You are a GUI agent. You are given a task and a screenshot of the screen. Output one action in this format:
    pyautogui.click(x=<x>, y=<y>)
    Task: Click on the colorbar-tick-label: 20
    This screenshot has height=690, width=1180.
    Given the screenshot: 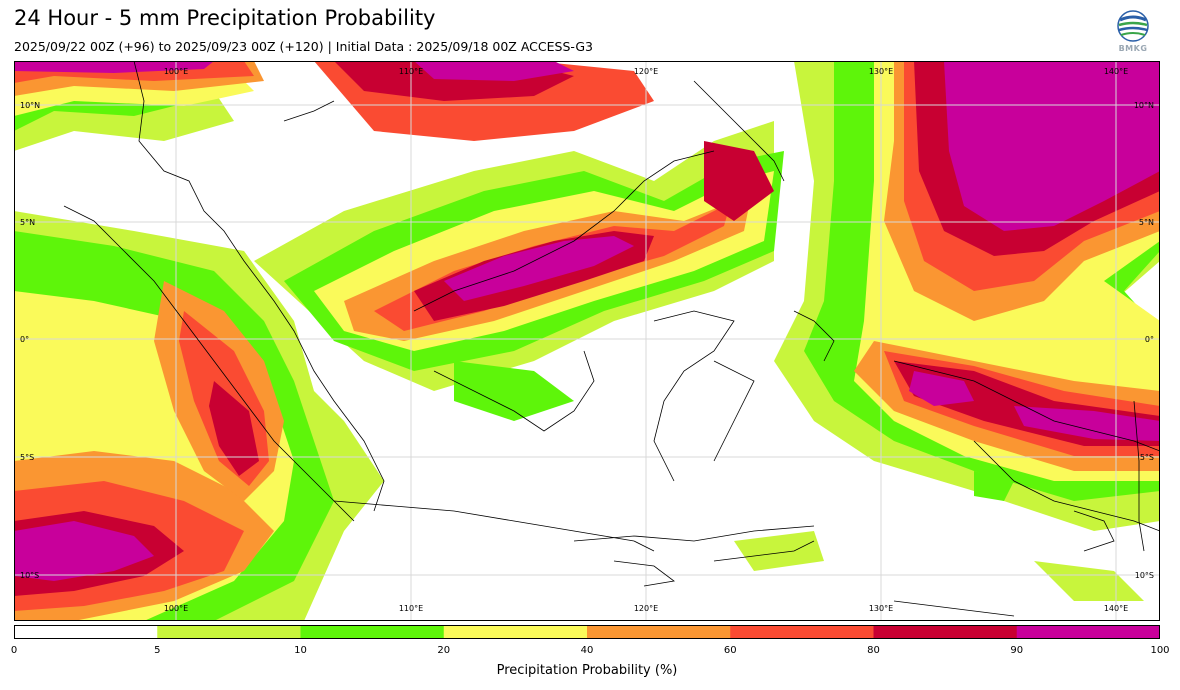 What is the action you would take?
    pyautogui.click(x=444, y=650)
    